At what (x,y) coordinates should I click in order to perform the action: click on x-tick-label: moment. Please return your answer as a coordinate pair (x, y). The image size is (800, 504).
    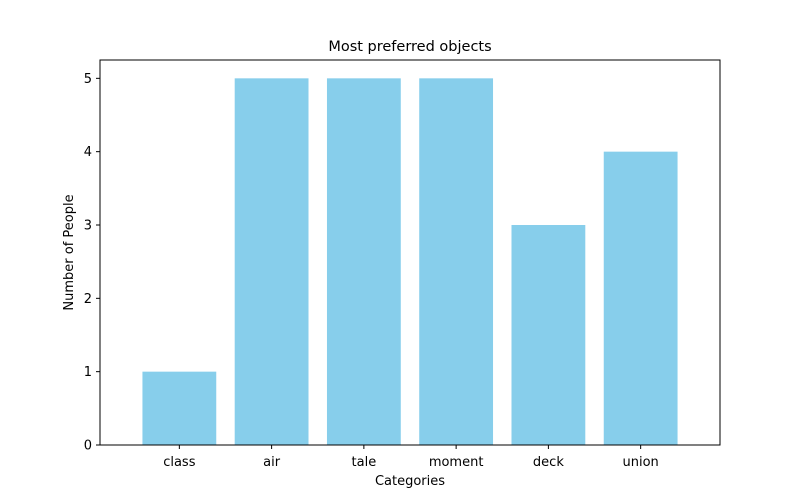
    Looking at the image, I should click on (456, 462).